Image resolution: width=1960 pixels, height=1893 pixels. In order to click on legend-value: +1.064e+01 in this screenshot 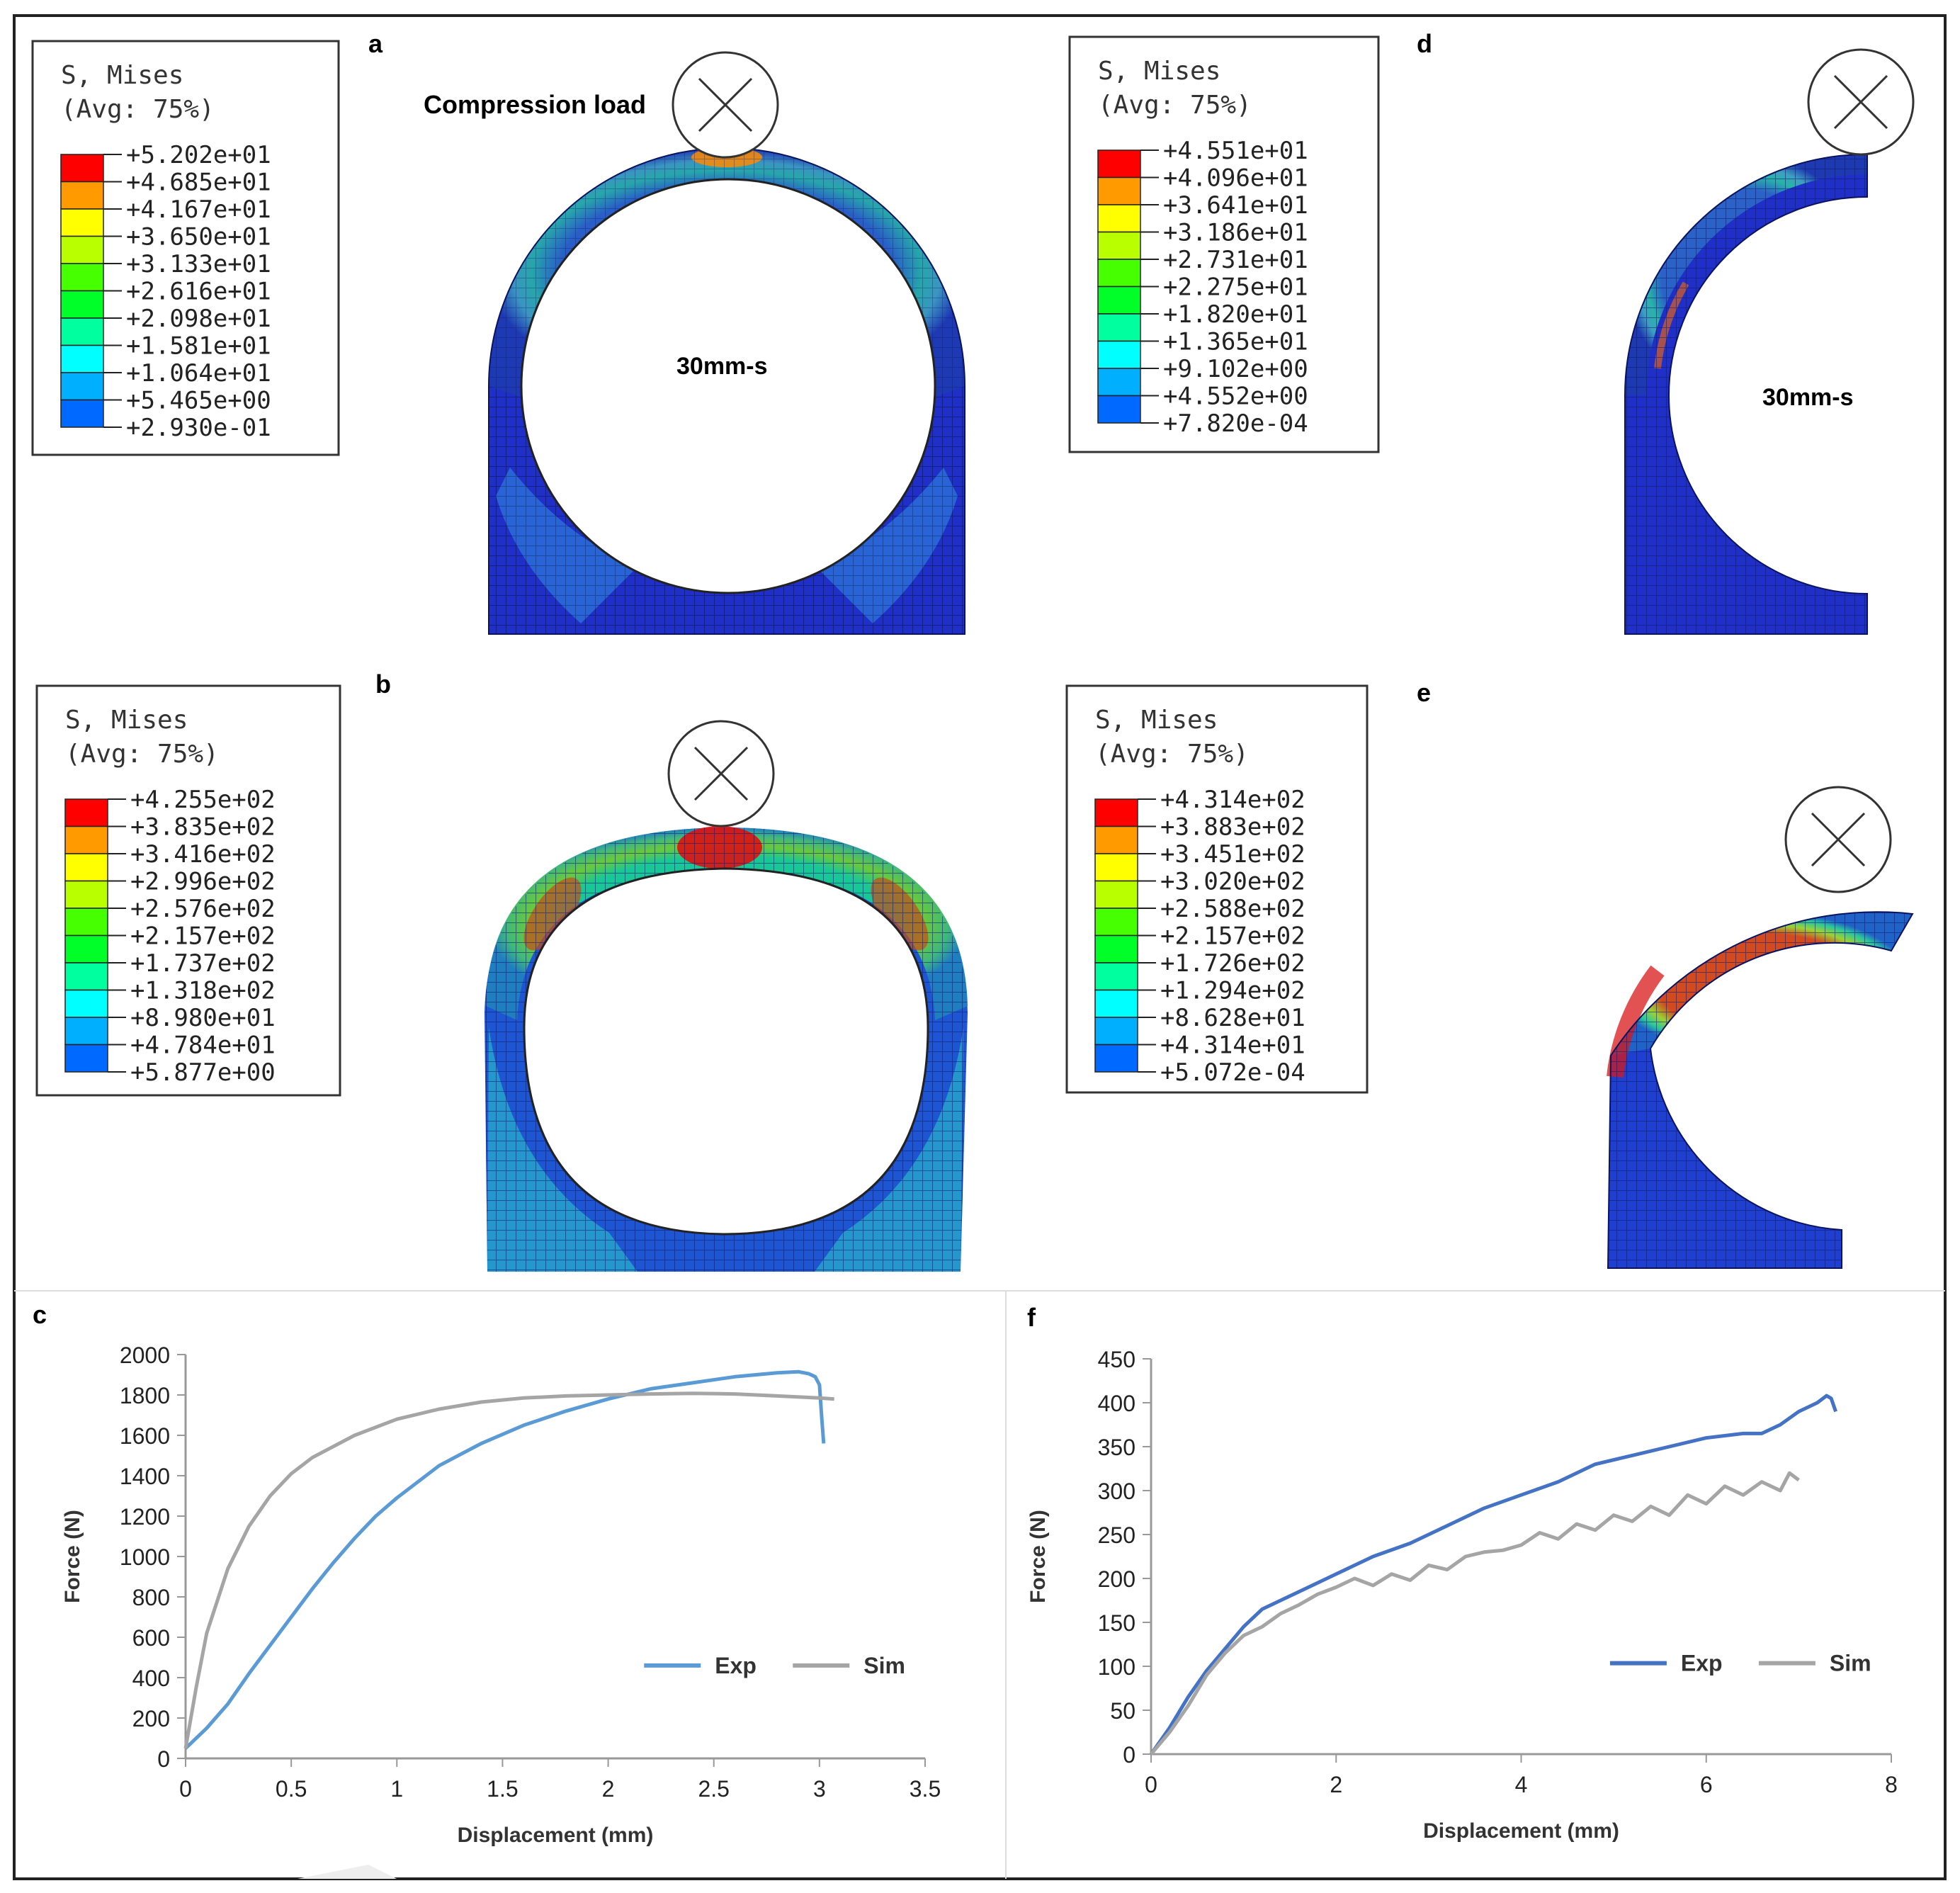, I will do `click(199, 373)`.